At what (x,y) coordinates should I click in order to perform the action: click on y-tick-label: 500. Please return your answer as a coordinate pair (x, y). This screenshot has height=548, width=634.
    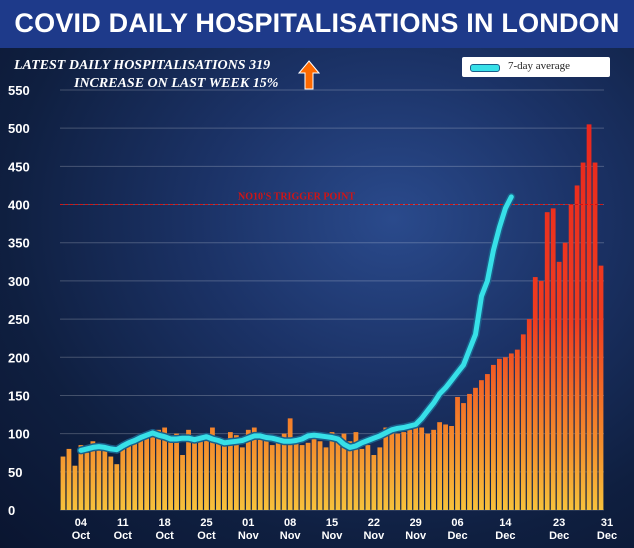
    Looking at the image, I should click on (19, 128).